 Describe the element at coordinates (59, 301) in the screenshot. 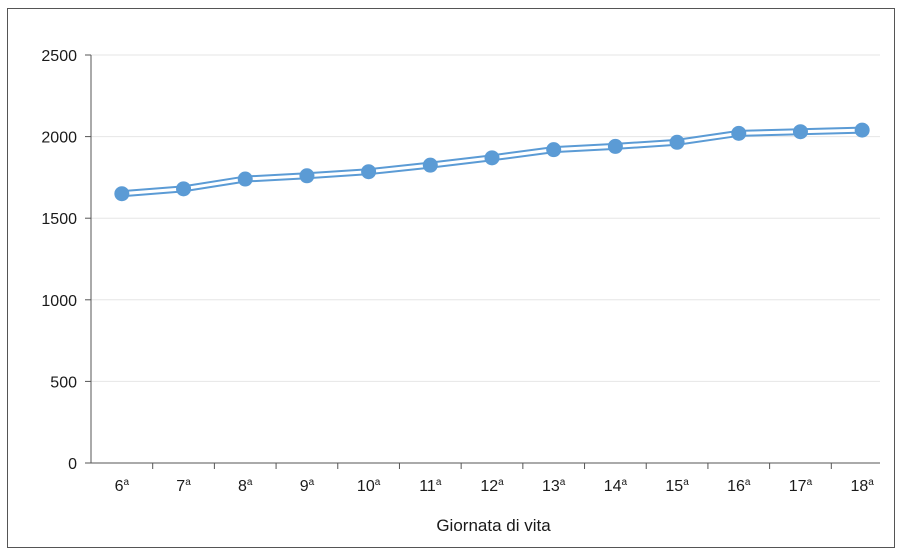

I see `y-tick-label: 1000` at that location.